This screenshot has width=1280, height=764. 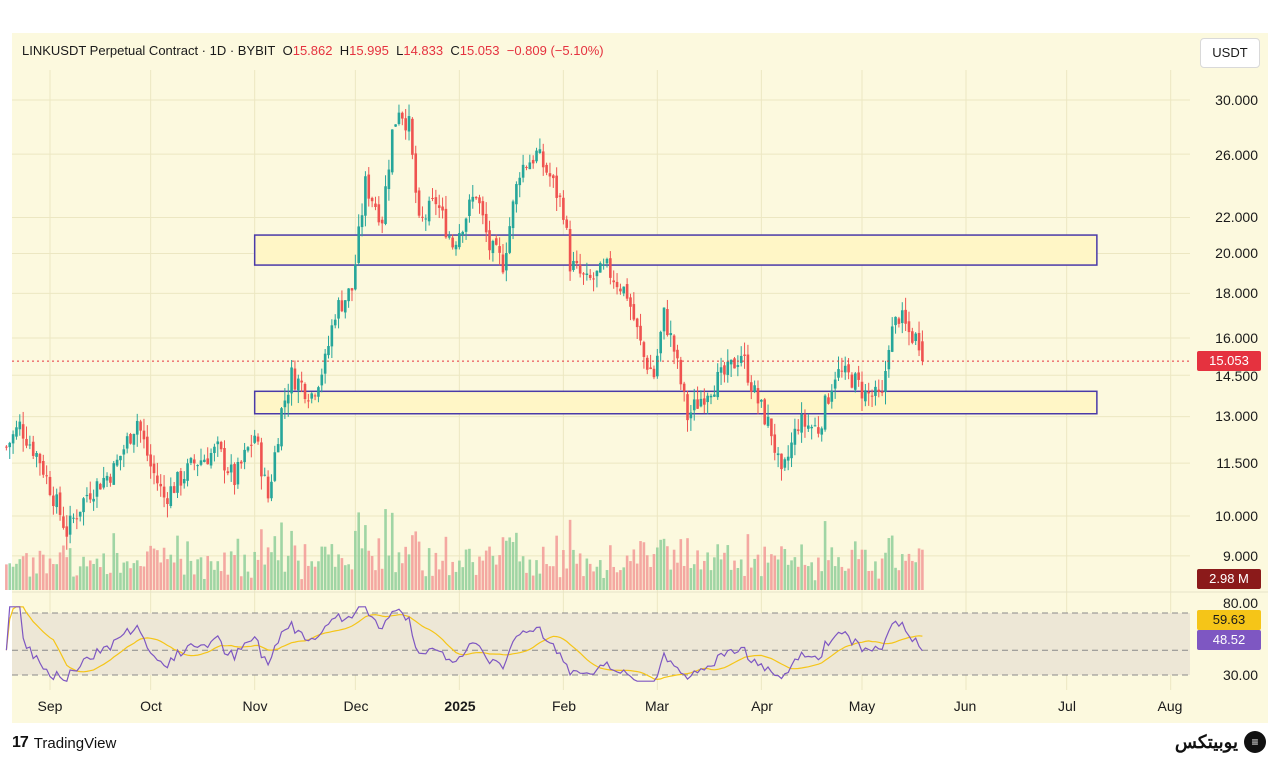 What do you see at coordinates (1236, 338) in the screenshot?
I see `price-tick: 16.000` at bounding box center [1236, 338].